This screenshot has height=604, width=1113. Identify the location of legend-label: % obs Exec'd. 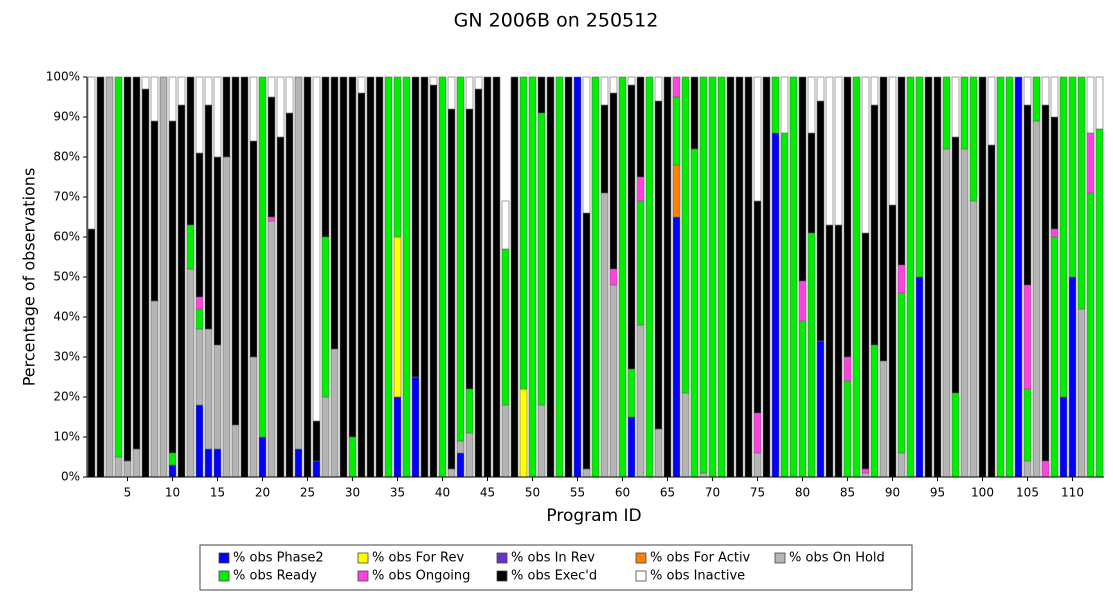
(554, 576).